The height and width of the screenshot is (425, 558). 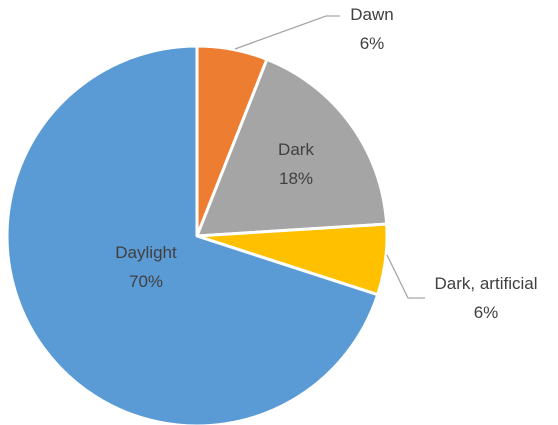 What do you see at coordinates (296, 149) in the screenshot?
I see `data-label-category: Dark` at bounding box center [296, 149].